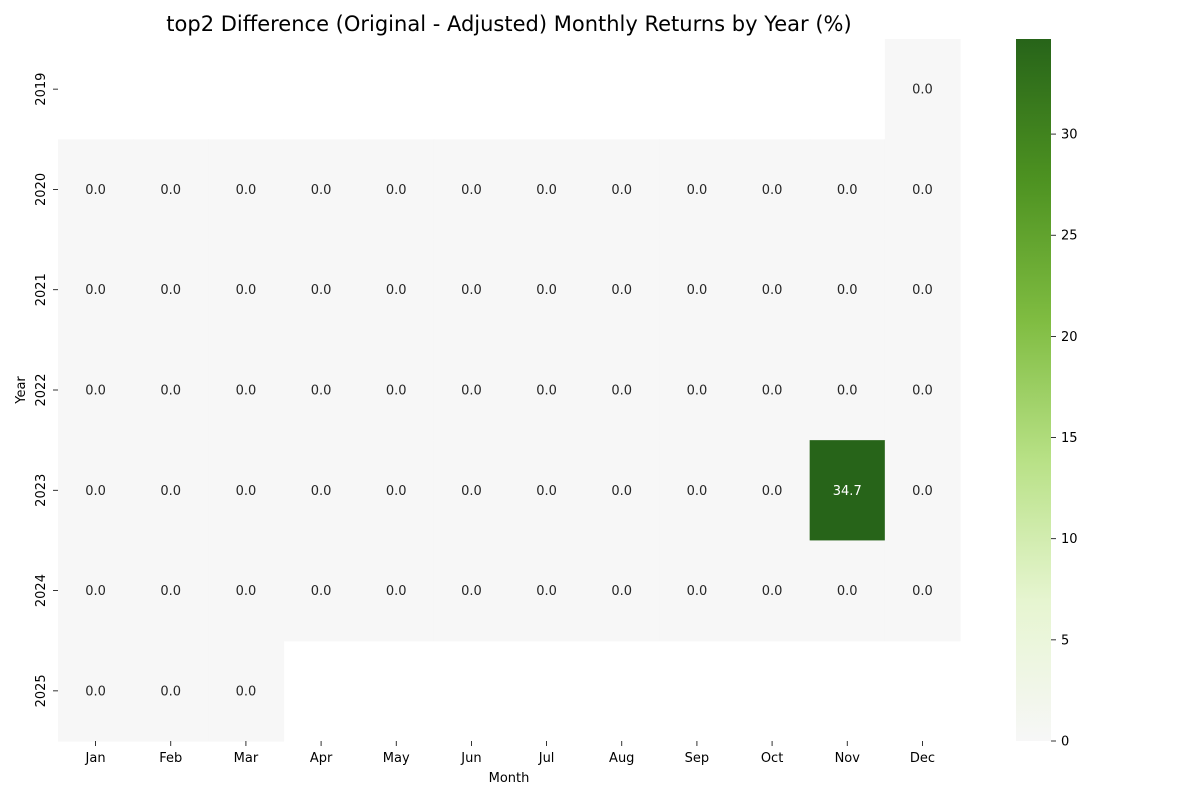 Image resolution: width=1200 pixels, height=800 pixels. I want to click on x-tick-label: Jun, so click(470, 758).